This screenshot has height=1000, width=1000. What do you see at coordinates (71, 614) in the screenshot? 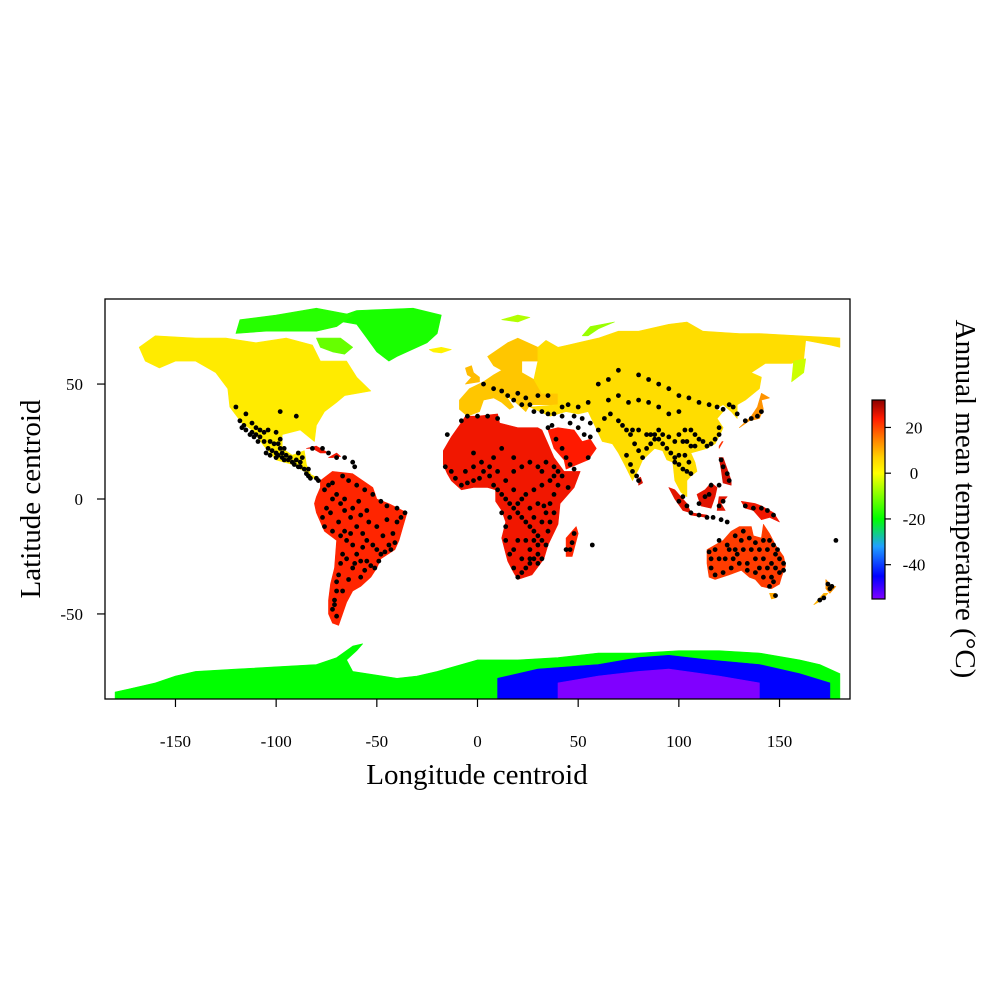
I see `y-tick-label: -50` at bounding box center [71, 614].